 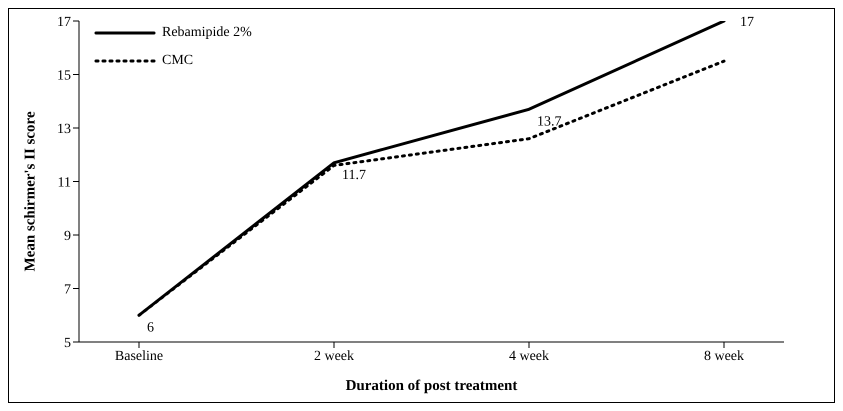 What do you see at coordinates (432, 386) in the screenshot?
I see `x-axis-title: Duration of post treatment` at bounding box center [432, 386].